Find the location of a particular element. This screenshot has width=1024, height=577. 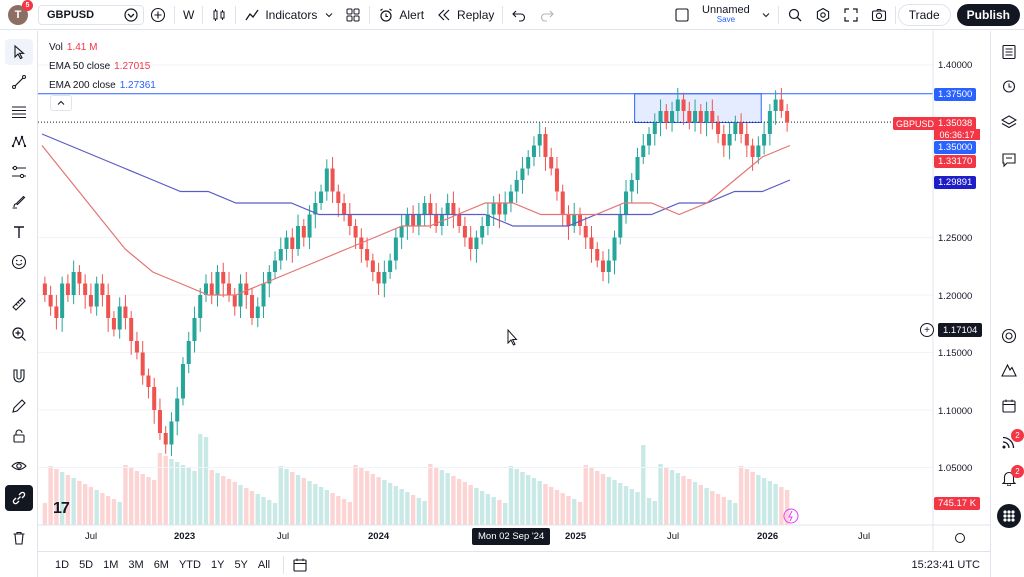

price-axis-label: 1.40000 is located at coordinates (955, 65).